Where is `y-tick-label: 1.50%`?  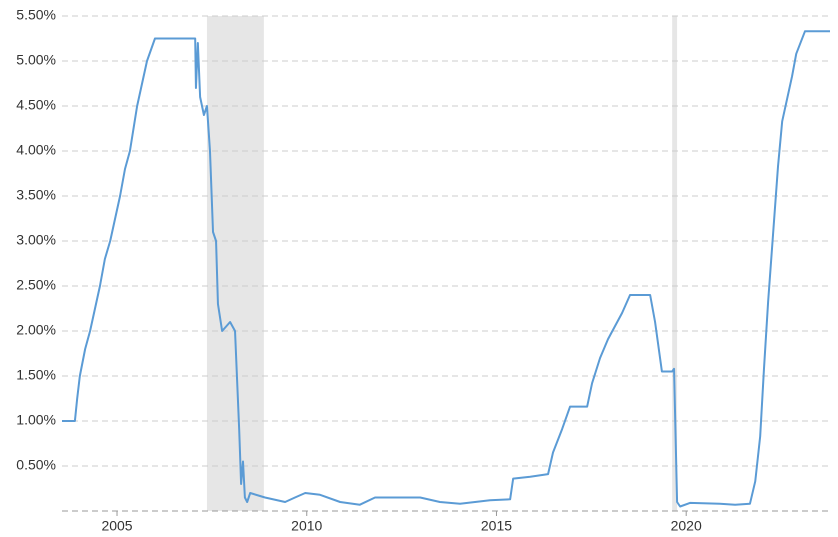
y-tick-label: 1.50% is located at coordinates (36, 375).